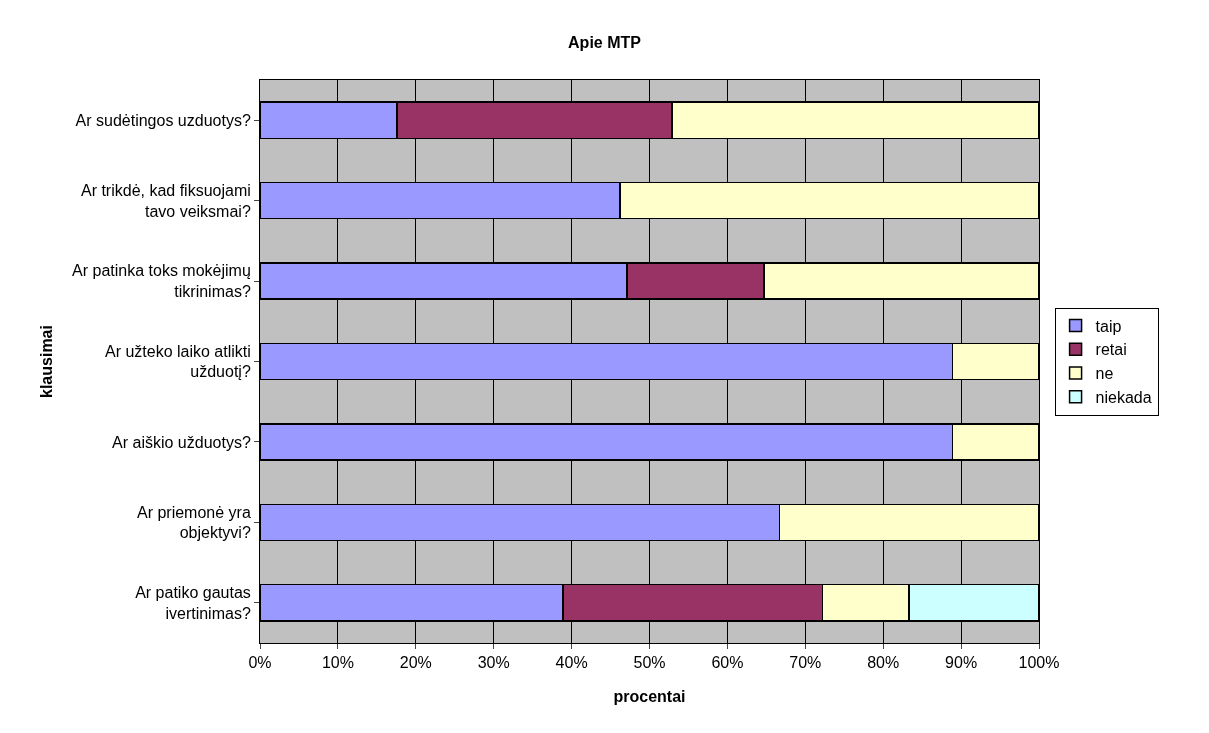 The width and height of the screenshot is (1209, 733). What do you see at coordinates (649, 696) in the screenshot?
I see `x-axis-title: procentai` at bounding box center [649, 696].